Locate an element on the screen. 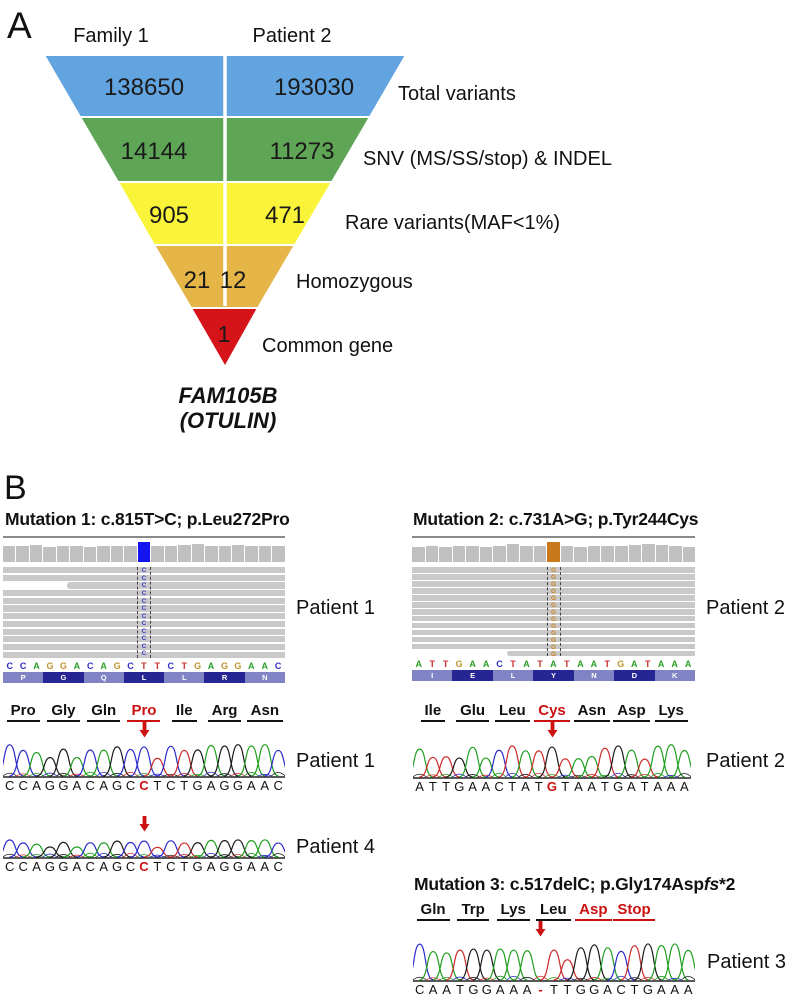 This screenshot has height=1004, width=793. reference-base: A is located at coordinates (580, 664).